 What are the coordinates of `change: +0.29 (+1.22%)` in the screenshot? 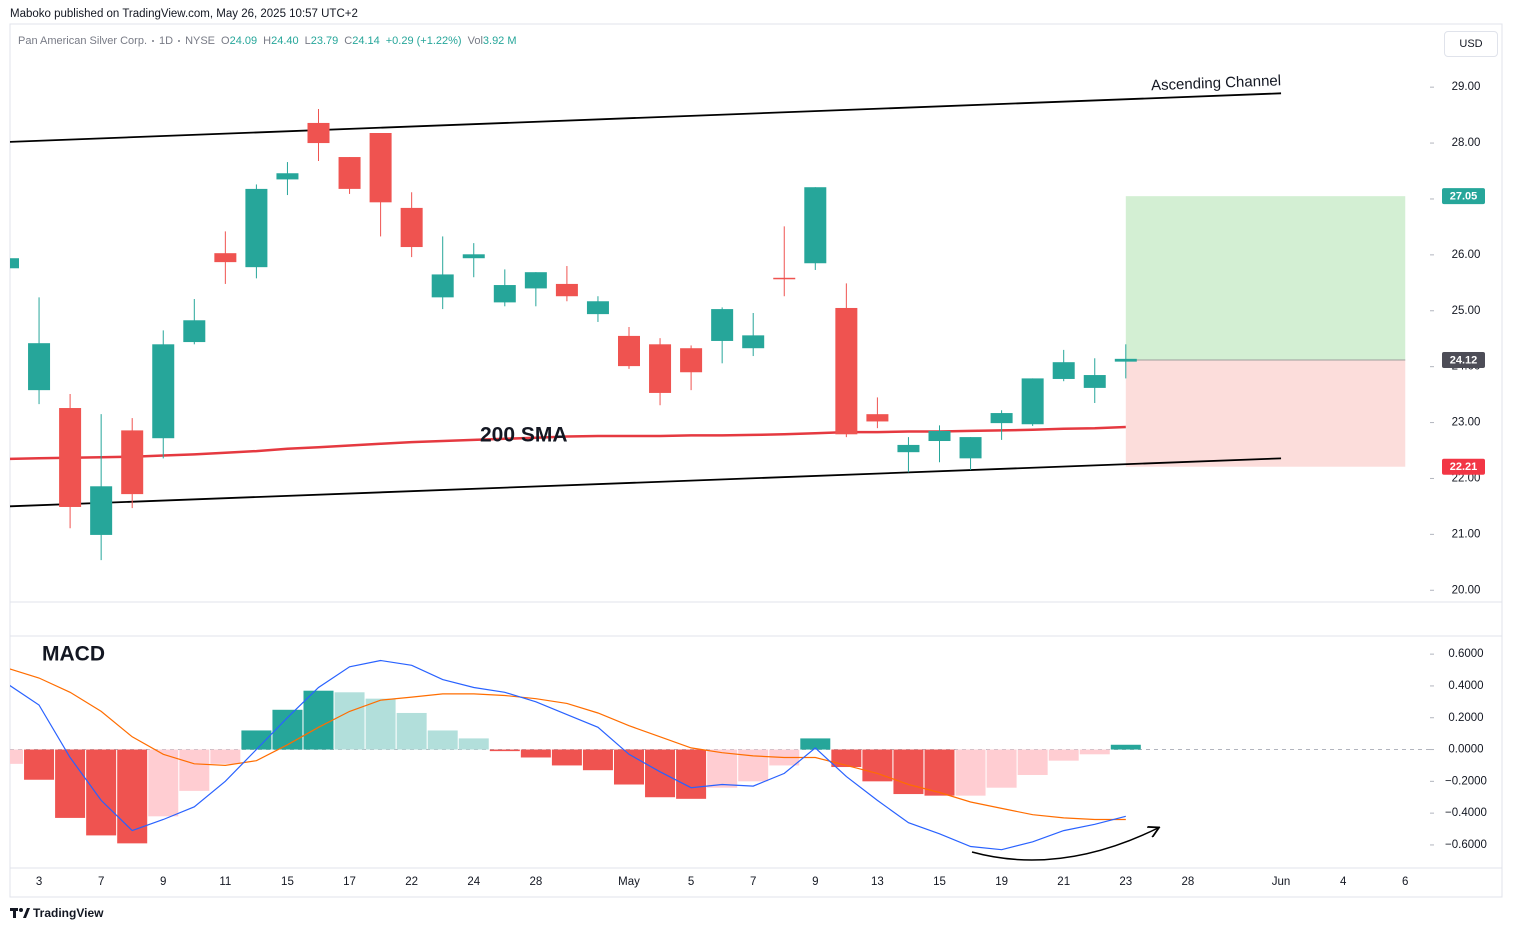 It's located at (423, 41).